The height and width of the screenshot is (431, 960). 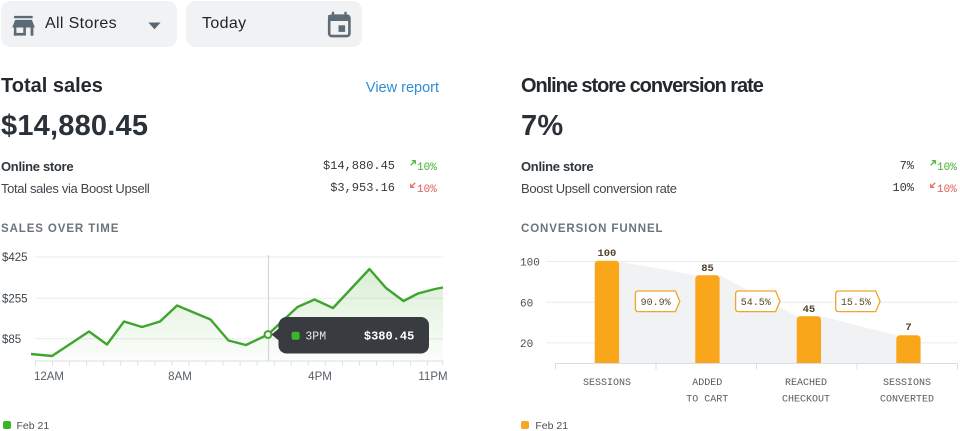 What do you see at coordinates (756, 303) in the screenshot?
I see `svg-text: 54.5%` at bounding box center [756, 303].